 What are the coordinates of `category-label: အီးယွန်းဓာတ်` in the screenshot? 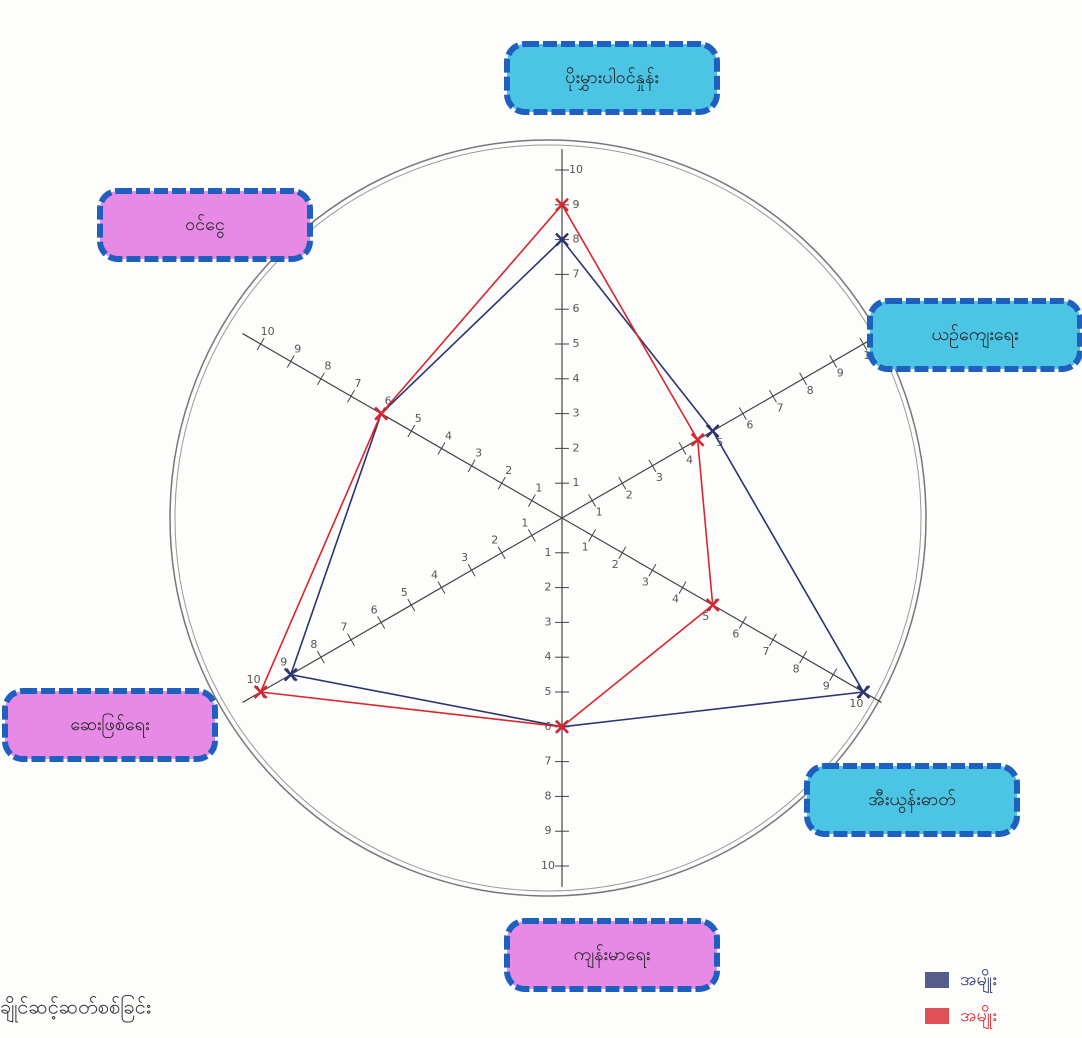 It's located at (912, 801).